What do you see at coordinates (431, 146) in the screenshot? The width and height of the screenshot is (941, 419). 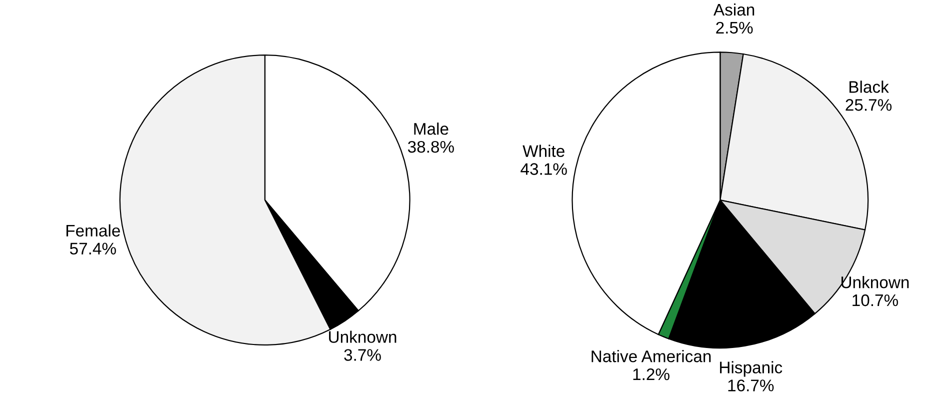 I see `data-label: 38.8%` at bounding box center [431, 146].